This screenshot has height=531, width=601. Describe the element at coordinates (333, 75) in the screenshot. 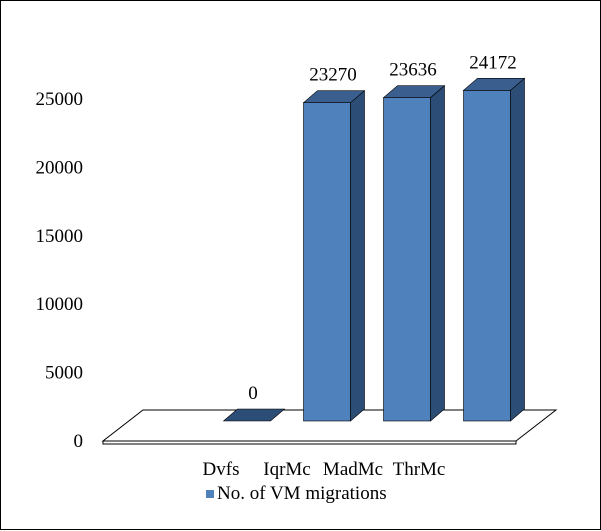

I see `data-label: 23270` at that location.